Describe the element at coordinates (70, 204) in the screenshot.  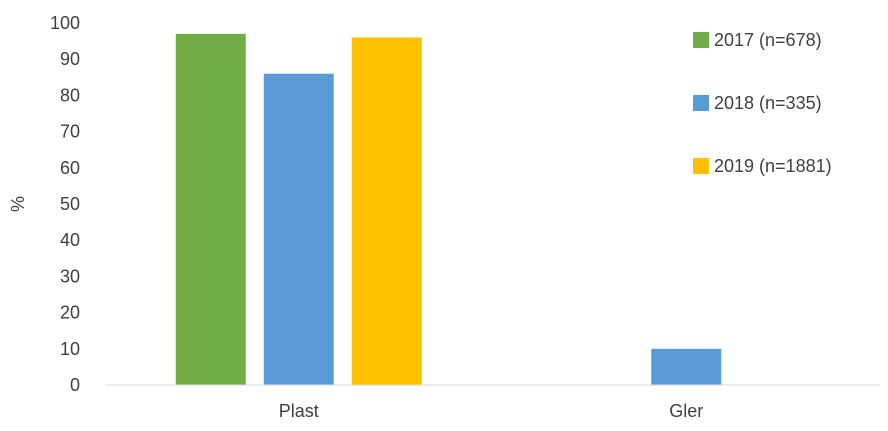
I see `y-tick-label: 50` at that location.